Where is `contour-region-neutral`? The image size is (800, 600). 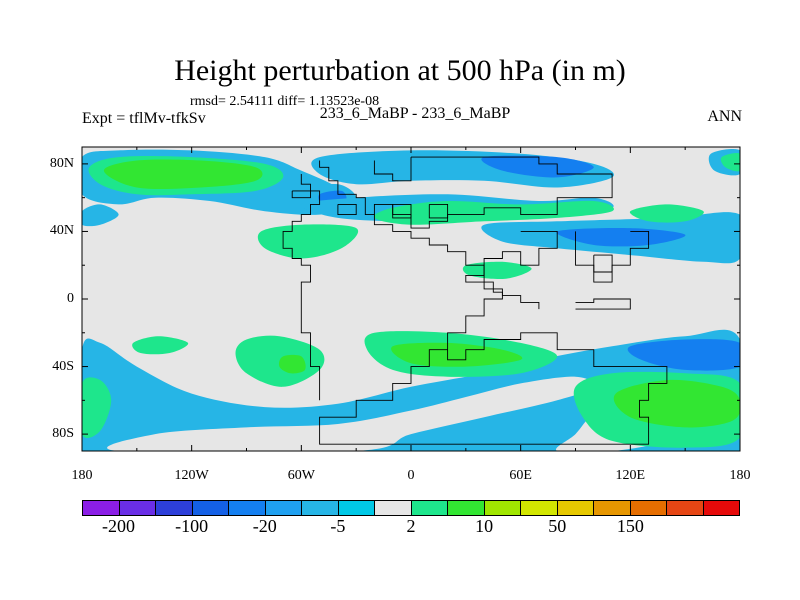 contour-region-neutral is located at coordinates (351, 413).